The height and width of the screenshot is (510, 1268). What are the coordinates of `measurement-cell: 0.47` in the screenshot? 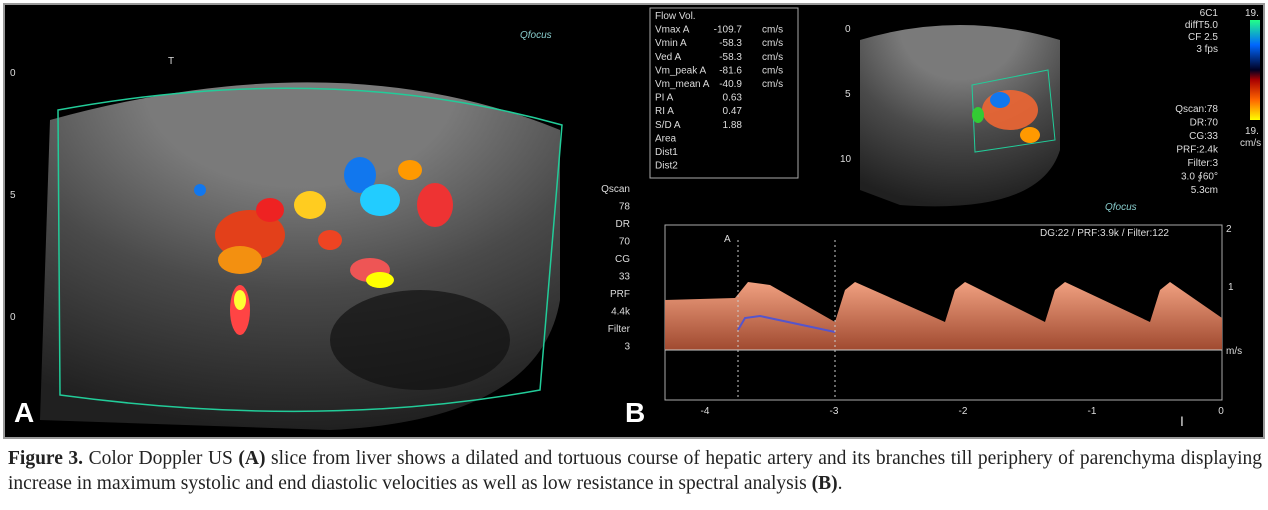 It's located at (733, 111).